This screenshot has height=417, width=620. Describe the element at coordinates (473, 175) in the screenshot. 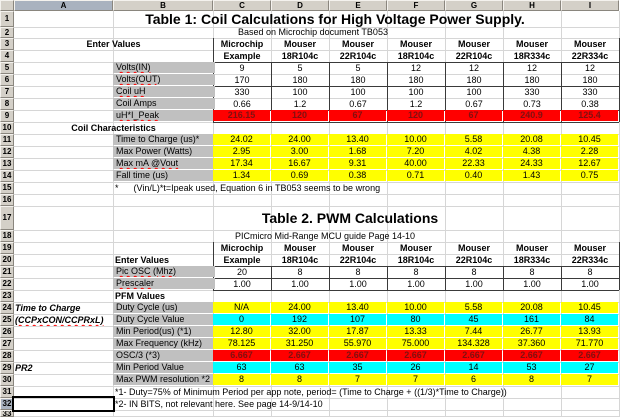

I see `cell-G14: 0.40` at that location.